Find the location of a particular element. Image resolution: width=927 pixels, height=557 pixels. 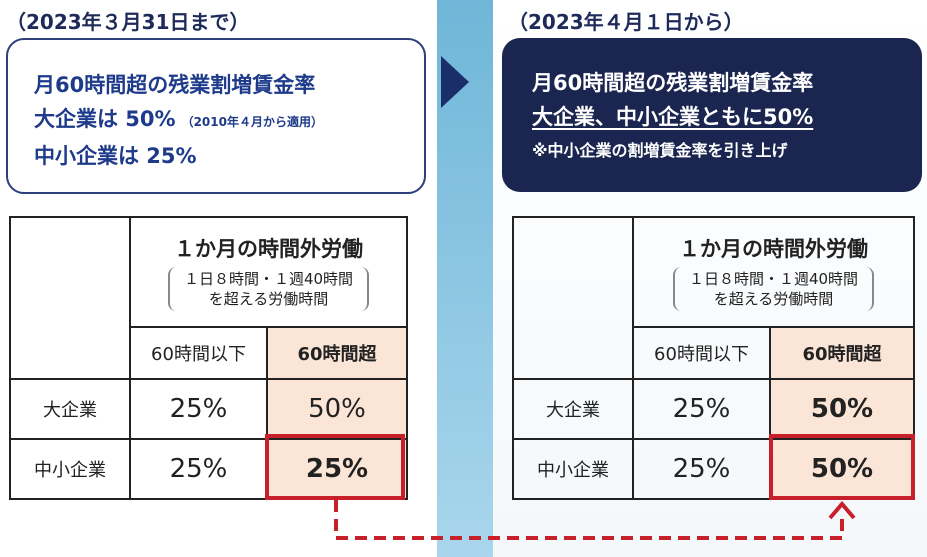

right-row-sme-name: 中小企業 is located at coordinates (573, 469).